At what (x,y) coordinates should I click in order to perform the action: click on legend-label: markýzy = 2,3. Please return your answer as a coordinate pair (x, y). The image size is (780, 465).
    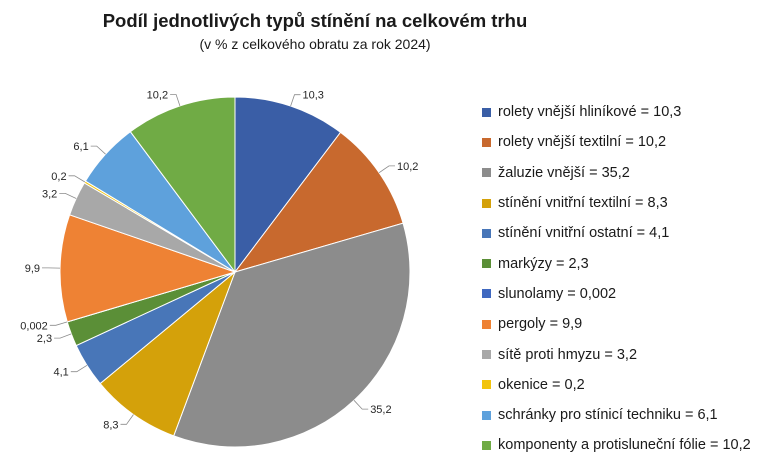
    Looking at the image, I should click on (543, 263).